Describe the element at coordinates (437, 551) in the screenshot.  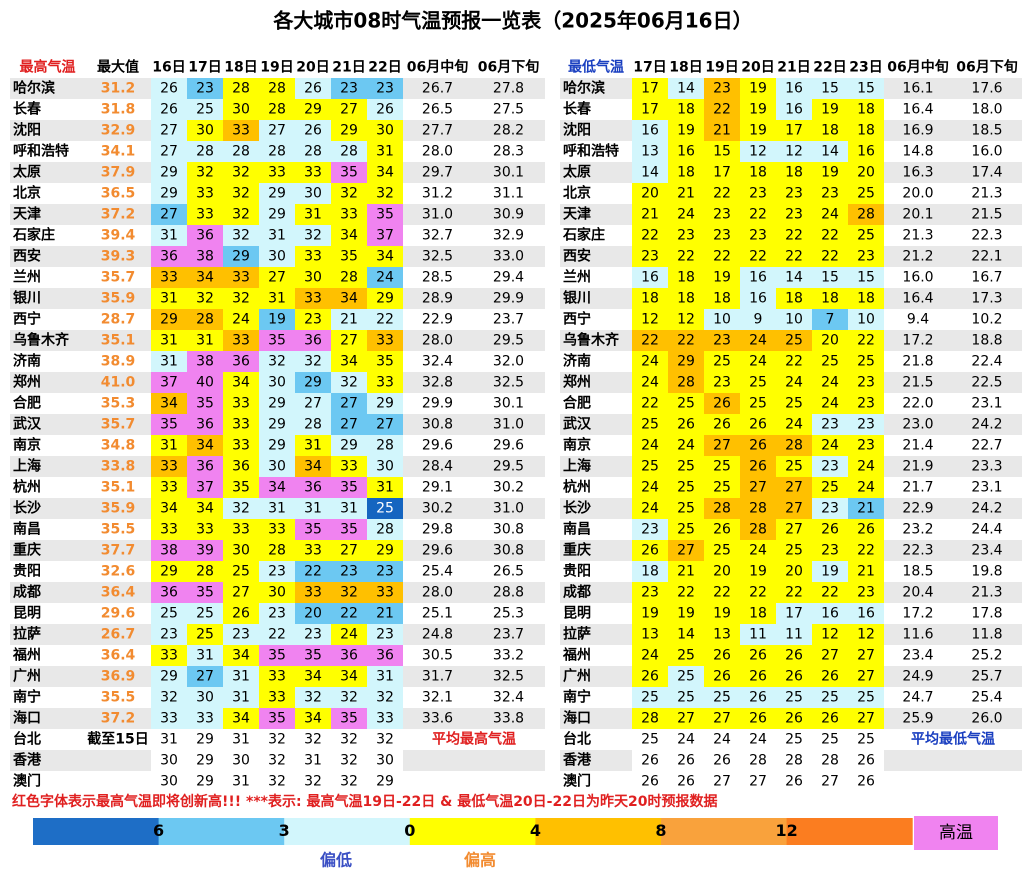
I see `mid-month: 29.6` at that location.